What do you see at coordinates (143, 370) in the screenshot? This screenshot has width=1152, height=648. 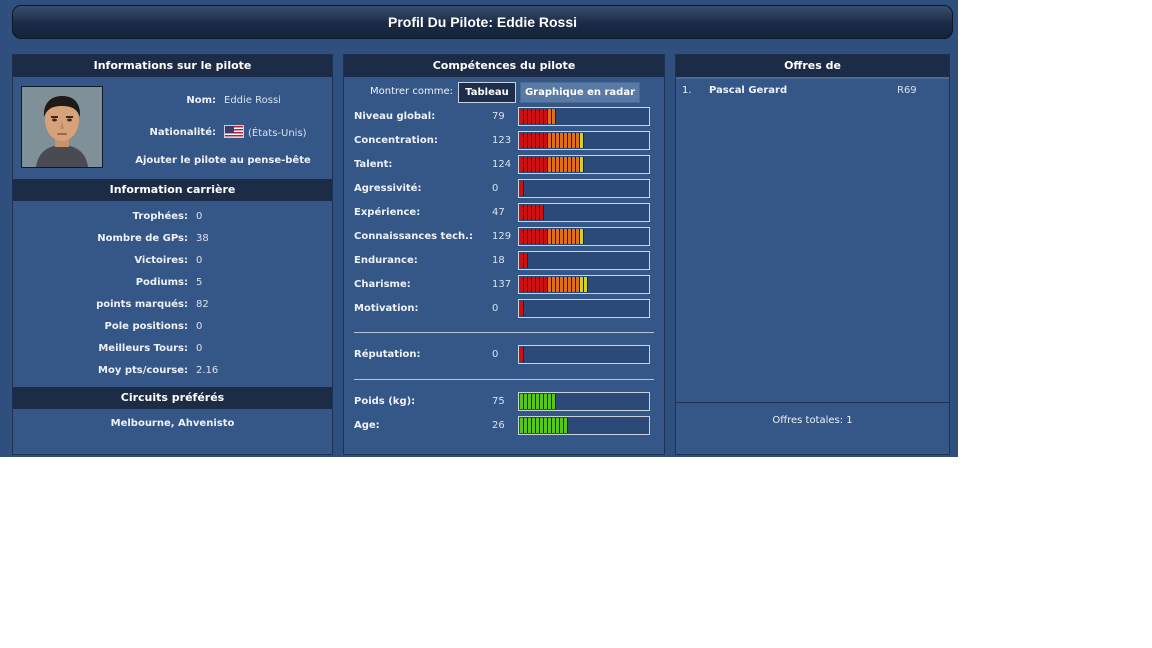 I see `career-label: Moy pts/course:` at bounding box center [143, 370].